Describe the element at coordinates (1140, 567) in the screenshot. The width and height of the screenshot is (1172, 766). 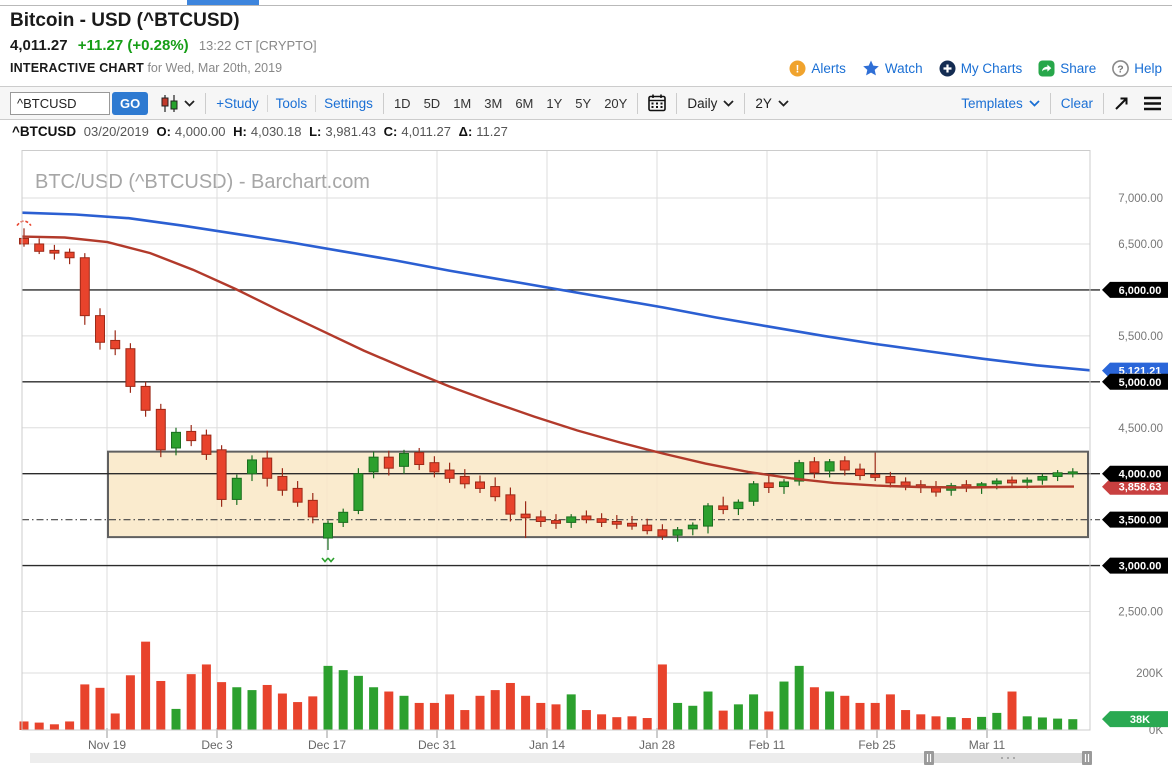
I see `svg-text: 3,000.00` at that location.